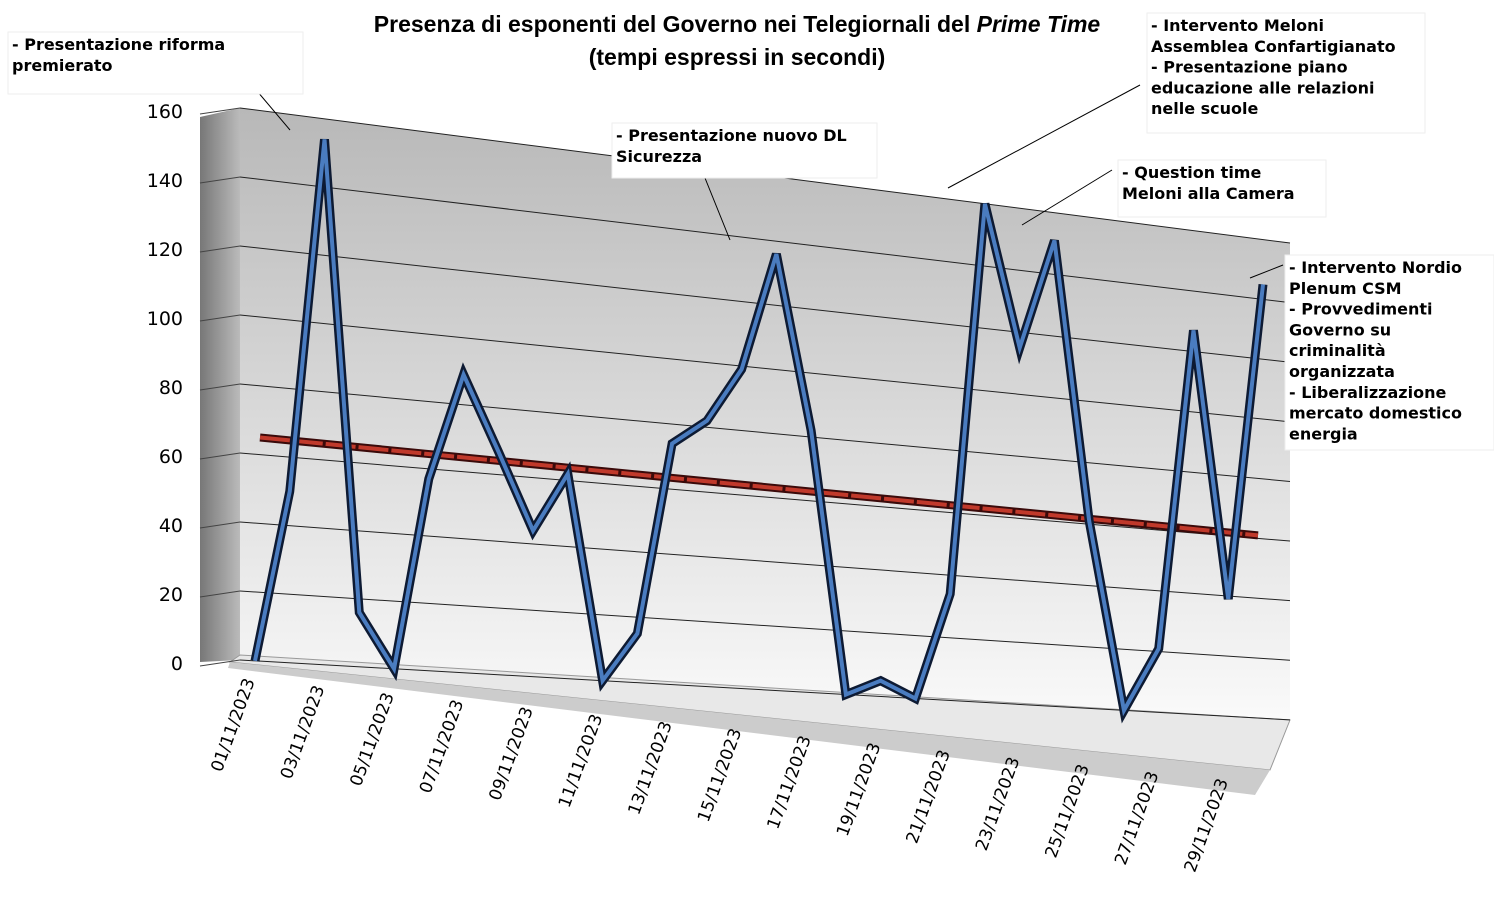 This screenshot has width=1494, height=922. What do you see at coordinates (1262, 87) in the screenshot?
I see `annotation-text: educazione alle relazioni` at bounding box center [1262, 87].